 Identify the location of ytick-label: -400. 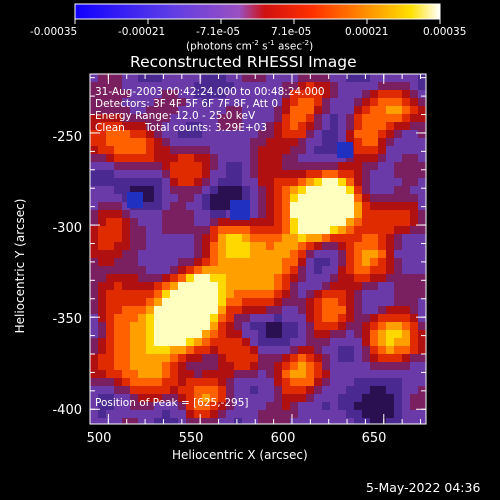
(67, 410).